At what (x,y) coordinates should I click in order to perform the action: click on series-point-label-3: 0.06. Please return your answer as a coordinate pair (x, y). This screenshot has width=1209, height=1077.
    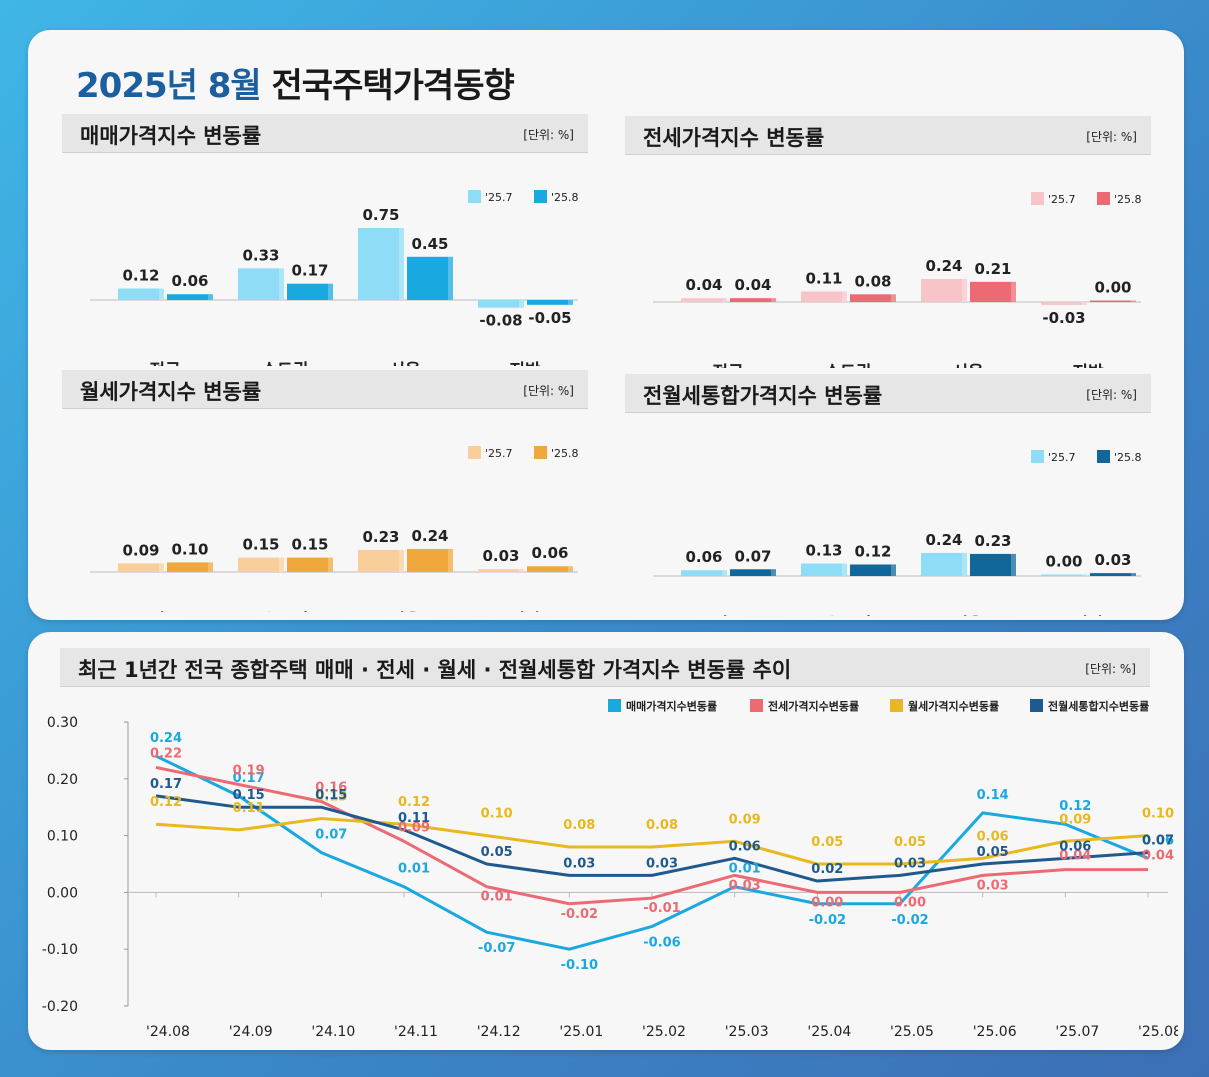
    Looking at the image, I should click on (1075, 846).